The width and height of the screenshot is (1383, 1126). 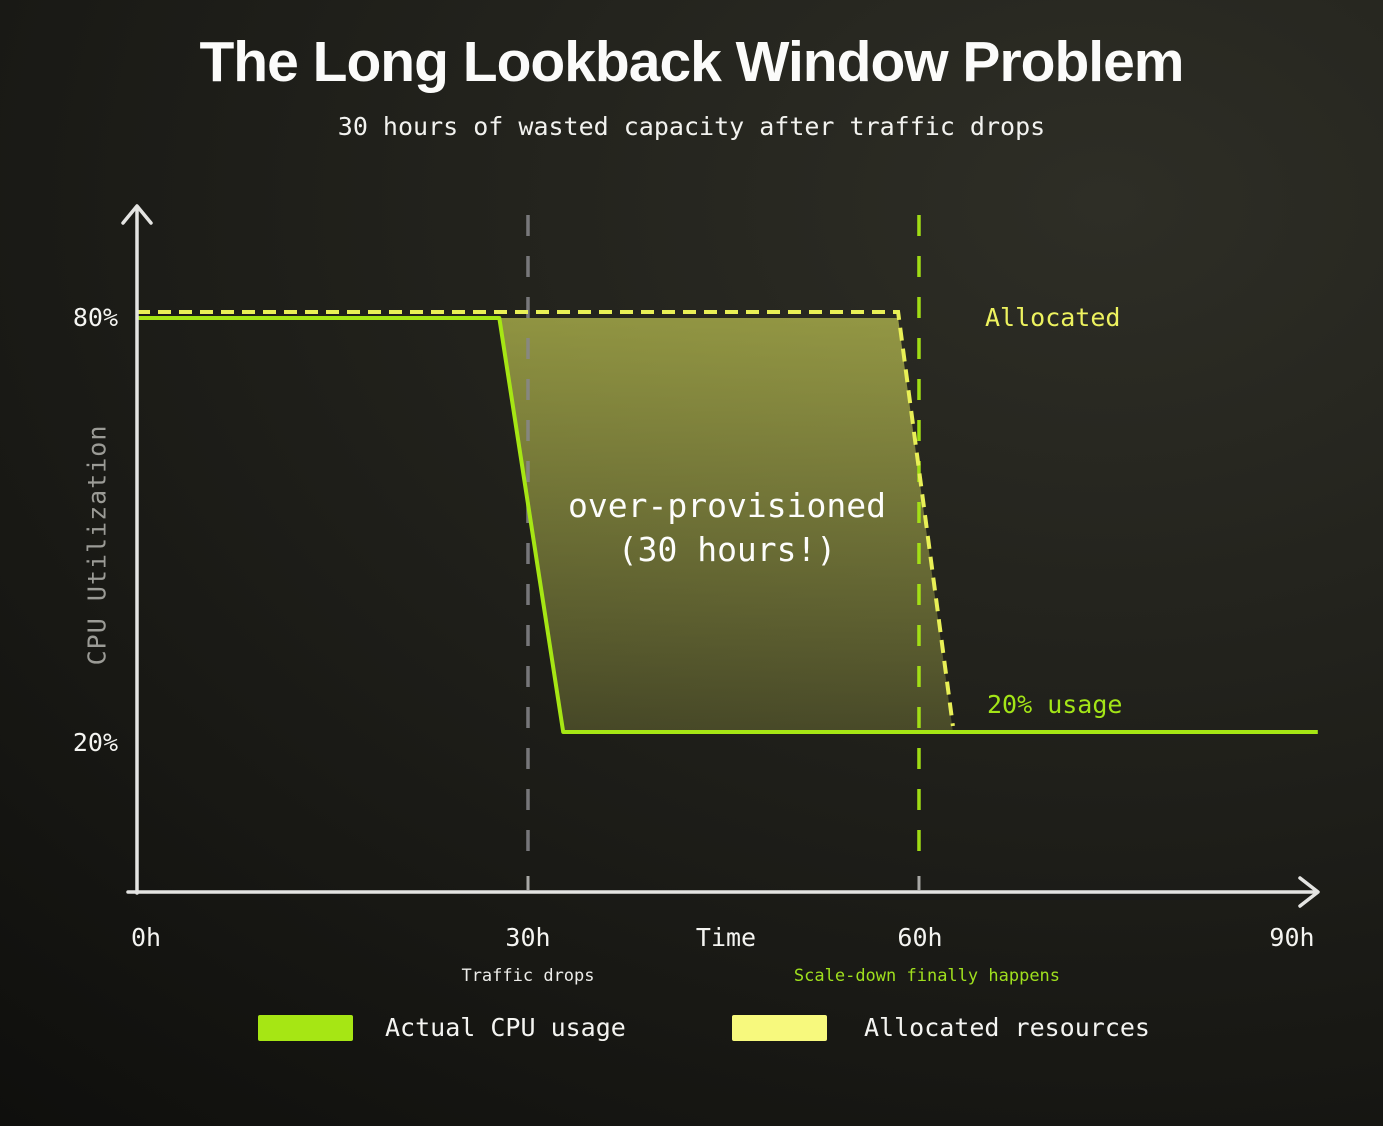 What do you see at coordinates (528, 937) in the screenshot?
I see `x-tick-label-30h: 30h` at bounding box center [528, 937].